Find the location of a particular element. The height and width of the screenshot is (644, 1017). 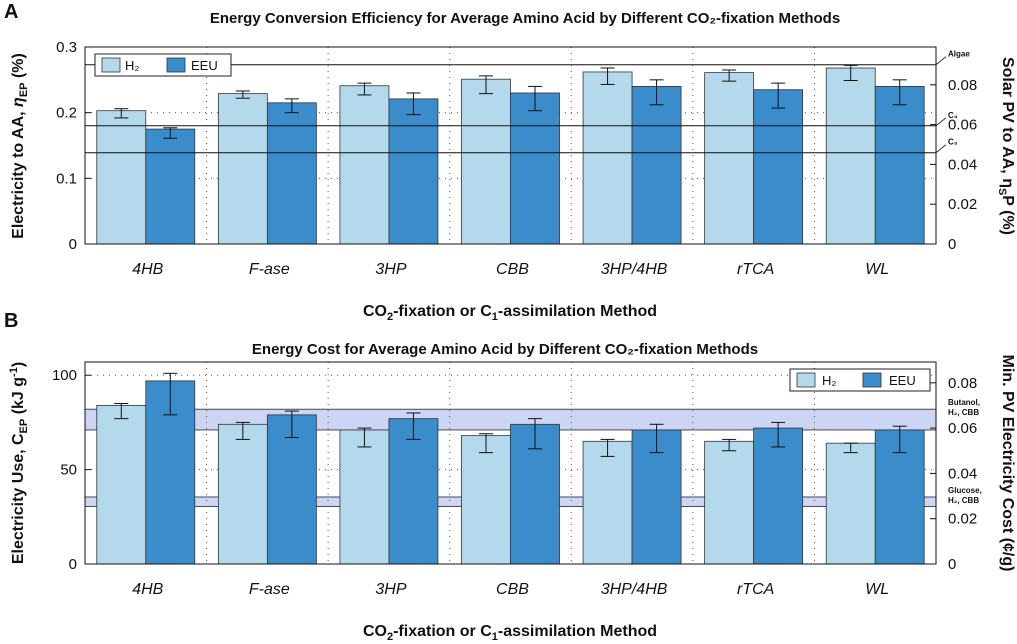

panel-a-y2-axis: 0 0.02 0.04 0.06 0.08 is located at coordinates (953, 165).